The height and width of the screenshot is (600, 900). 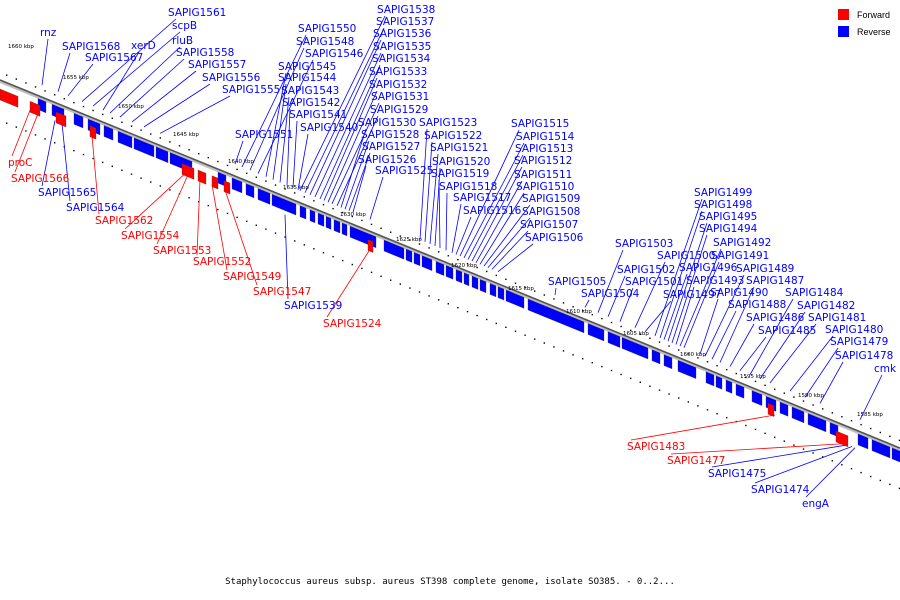 What do you see at coordinates (551, 212) in the screenshot?
I see `gene-label: SAPIG1508` at bounding box center [551, 212].